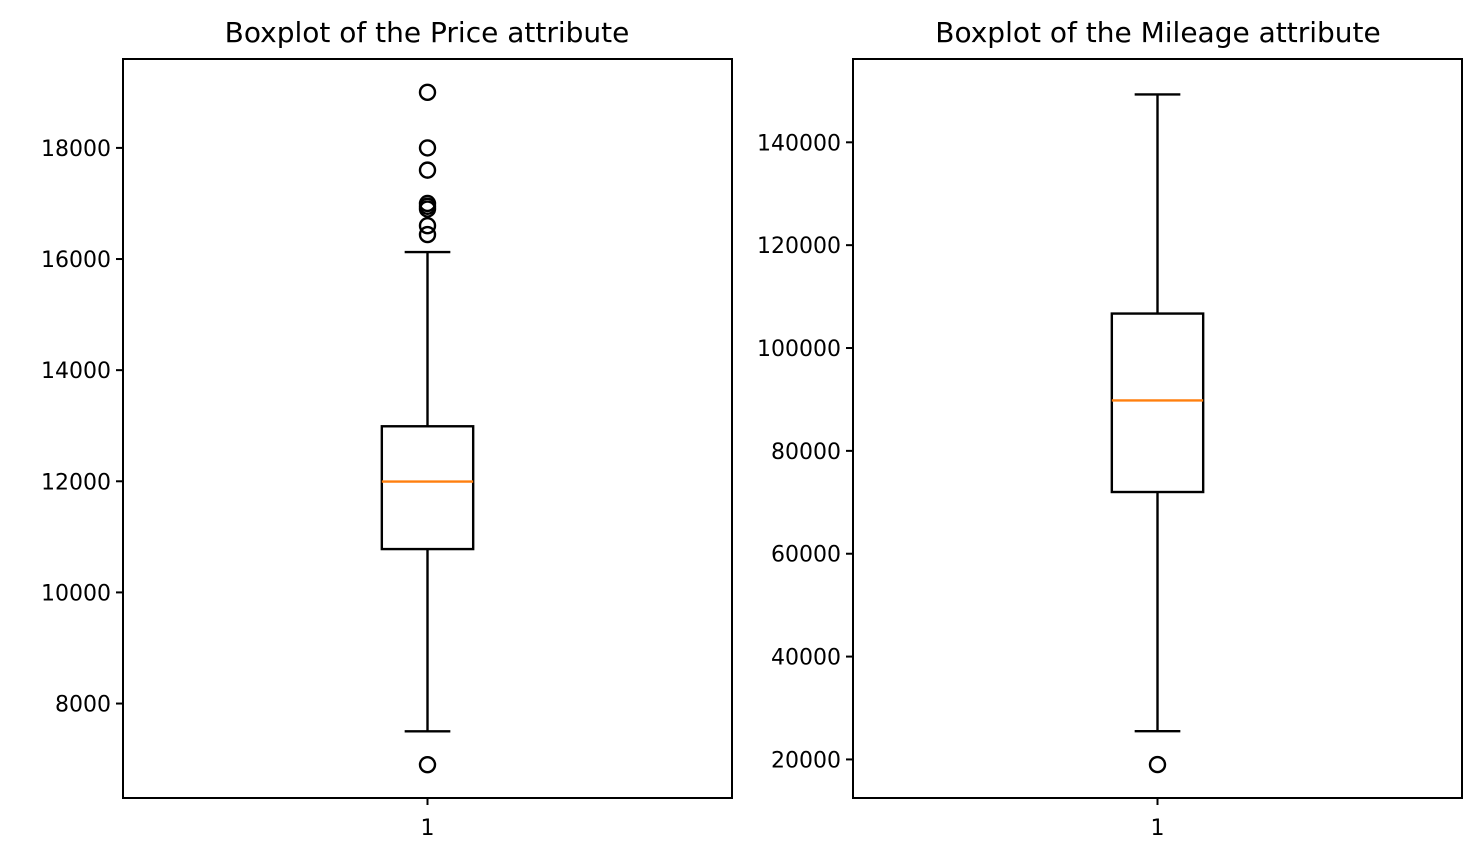  What do you see at coordinates (806, 452) in the screenshot?
I see `mileage-ytick-label: 80000` at bounding box center [806, 452].